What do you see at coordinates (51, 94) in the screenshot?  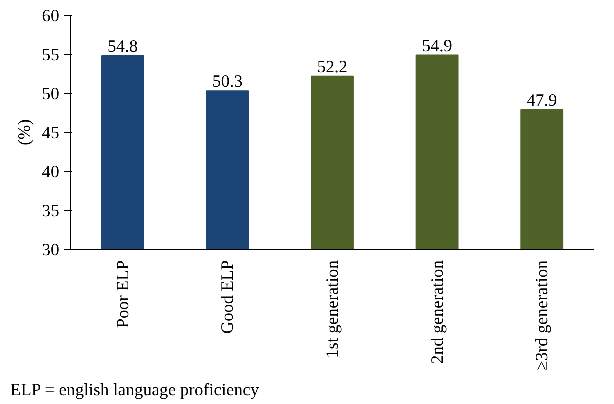 I see `y-tick-label: 50` at bounding box center [51, 94].